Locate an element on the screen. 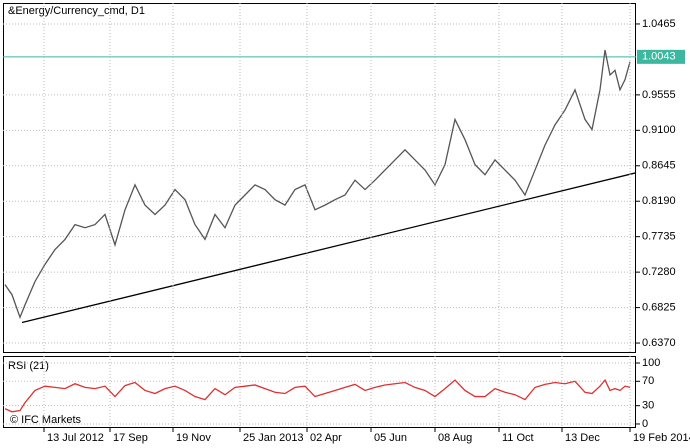 Image resolution: width=690 pixels, height=448 pixels. rsi-panel is located at coordinates (319, 392).